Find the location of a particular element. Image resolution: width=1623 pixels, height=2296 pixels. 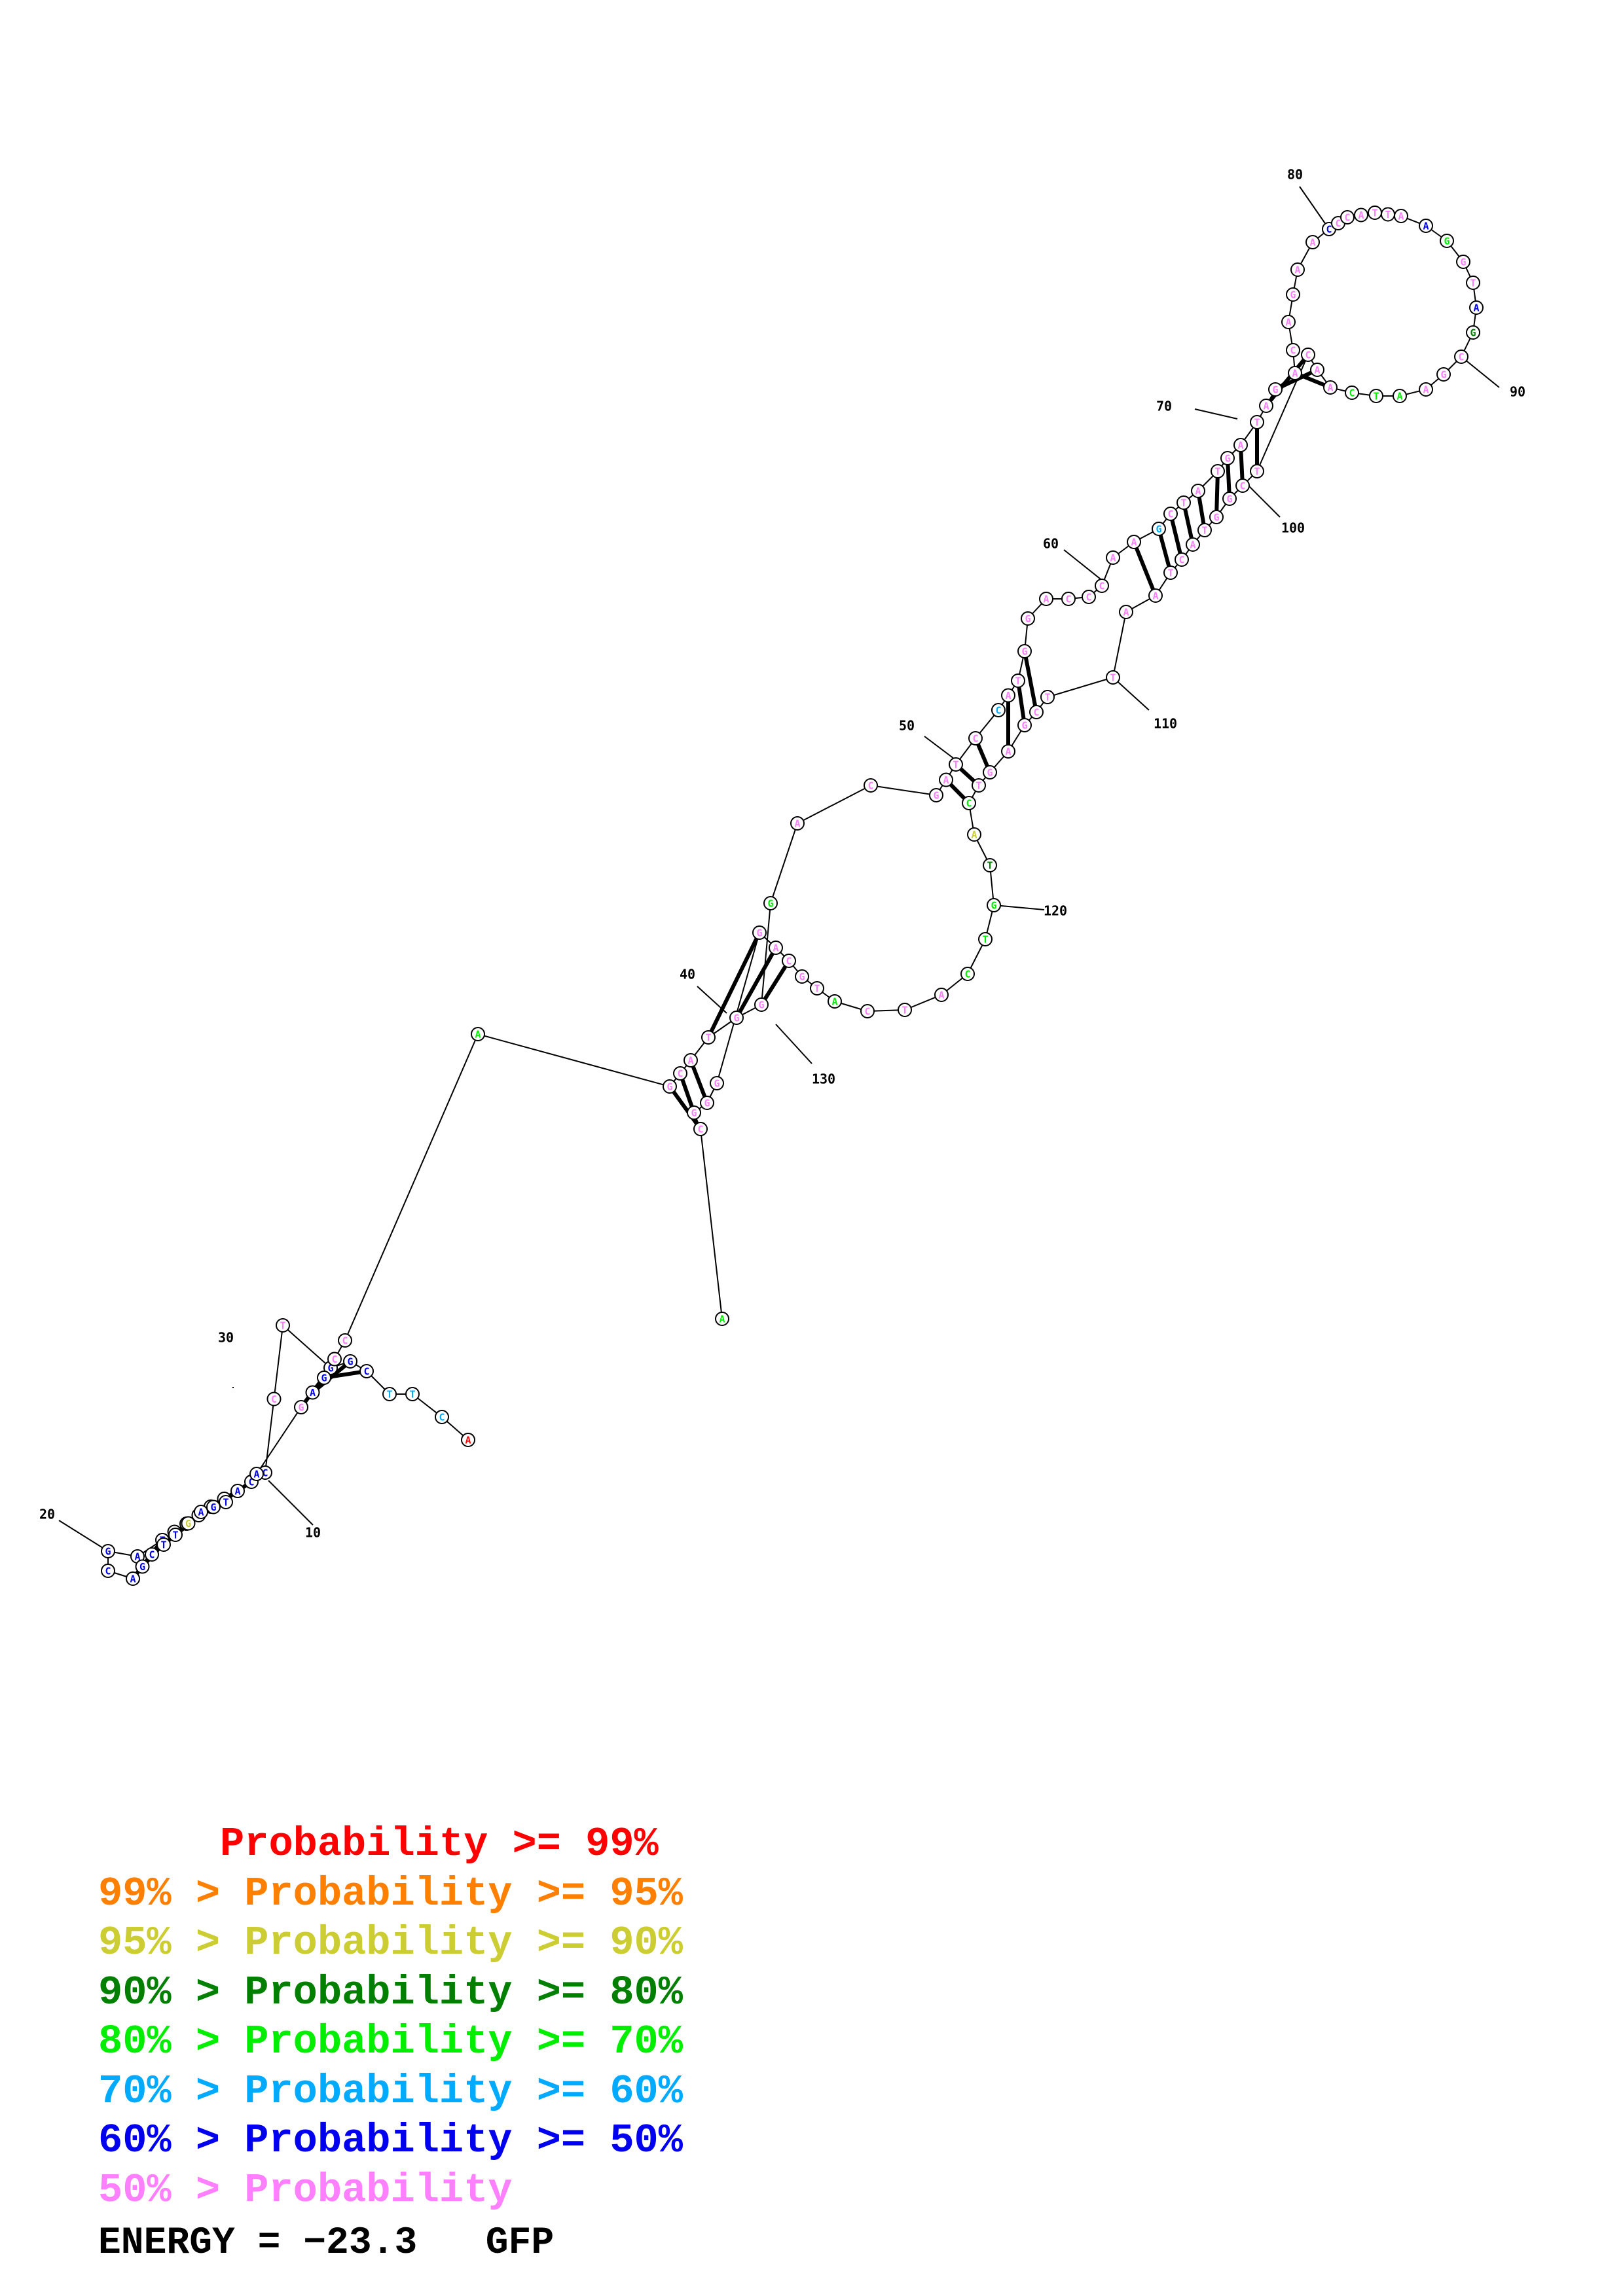

legend-text: Probability >= 70% is located at coordinates (463, 2041).